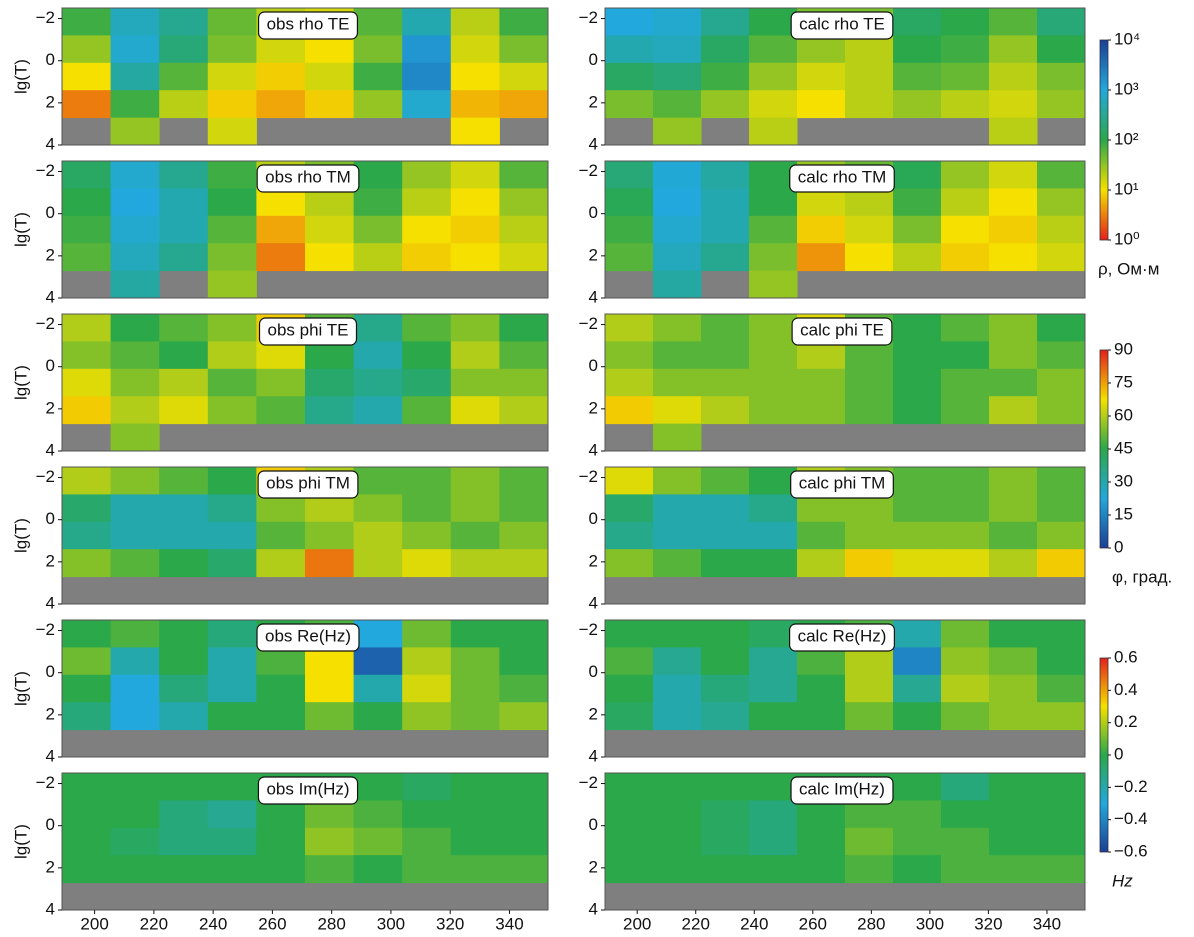 Image resolution: width=1194 pixels, height=937 pixels. What do you see at coordinates (1104, 449) in the screenshot?
I see `colorbar` at bounding box center [1104, 449].